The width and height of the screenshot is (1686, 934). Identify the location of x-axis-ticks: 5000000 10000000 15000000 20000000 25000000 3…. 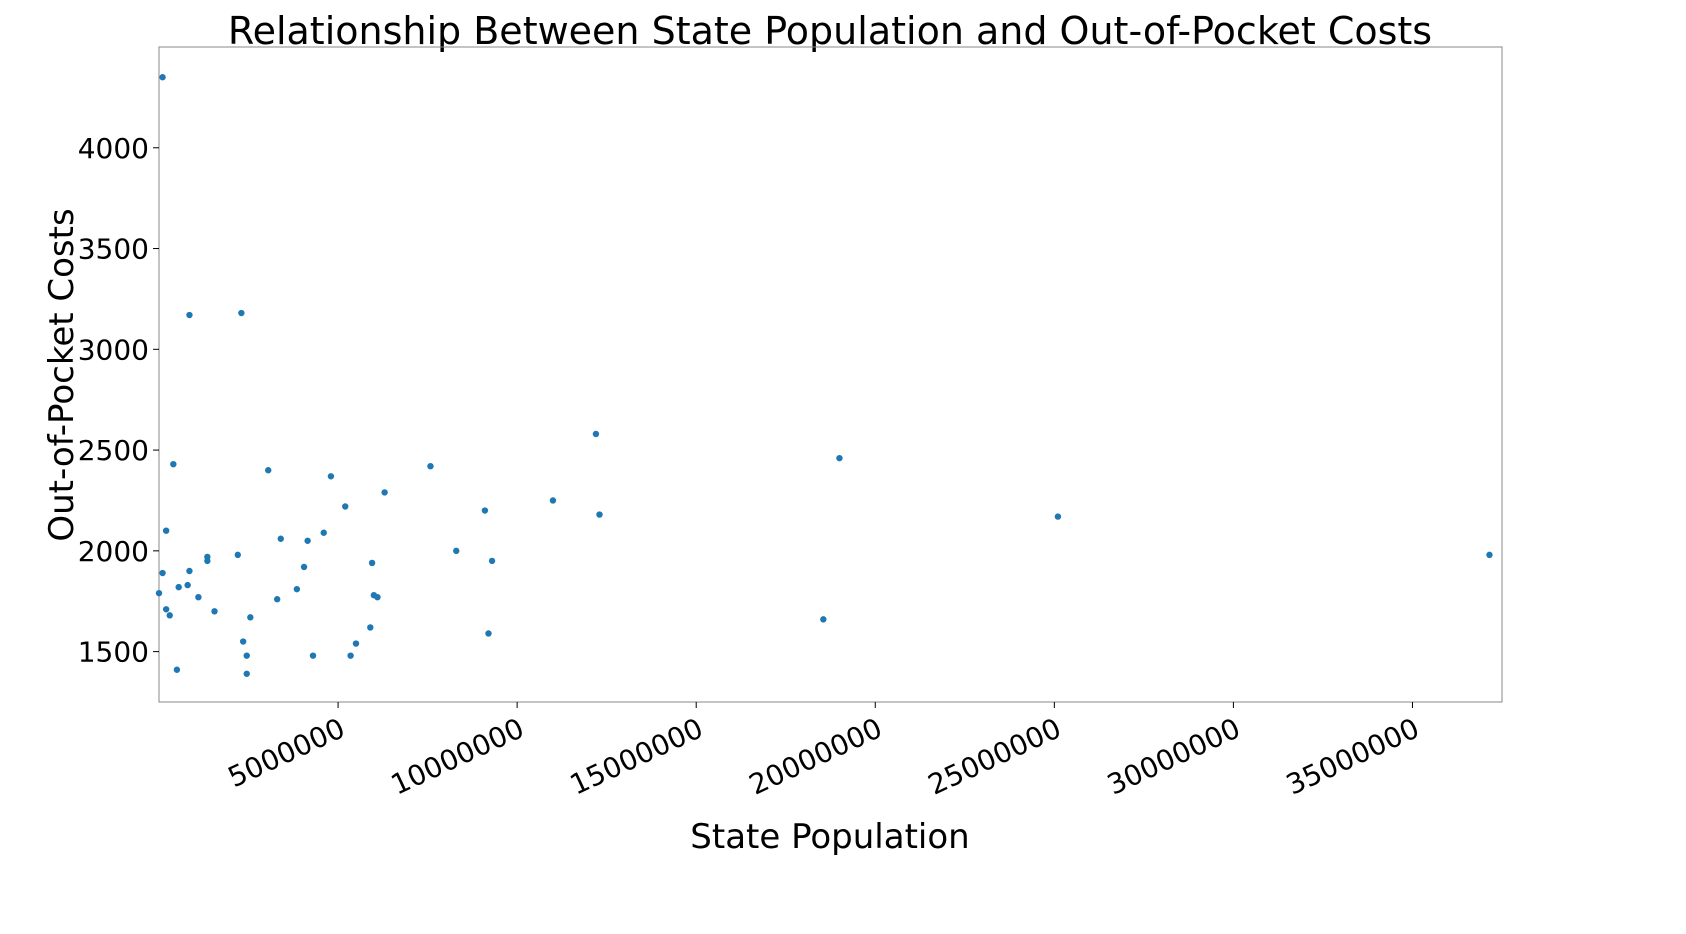
(823, 752).